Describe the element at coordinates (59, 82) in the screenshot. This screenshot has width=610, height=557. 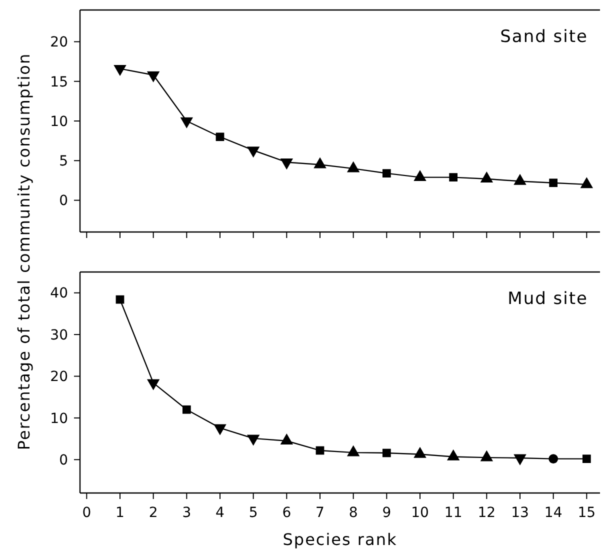
I see `y-tick-label: 15` at that location.